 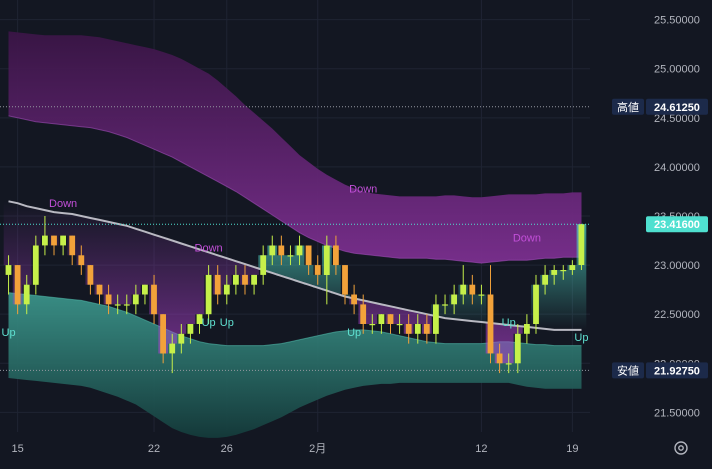 I want to click on price-tick-label: 24.00000, so click(x=677, y=168).